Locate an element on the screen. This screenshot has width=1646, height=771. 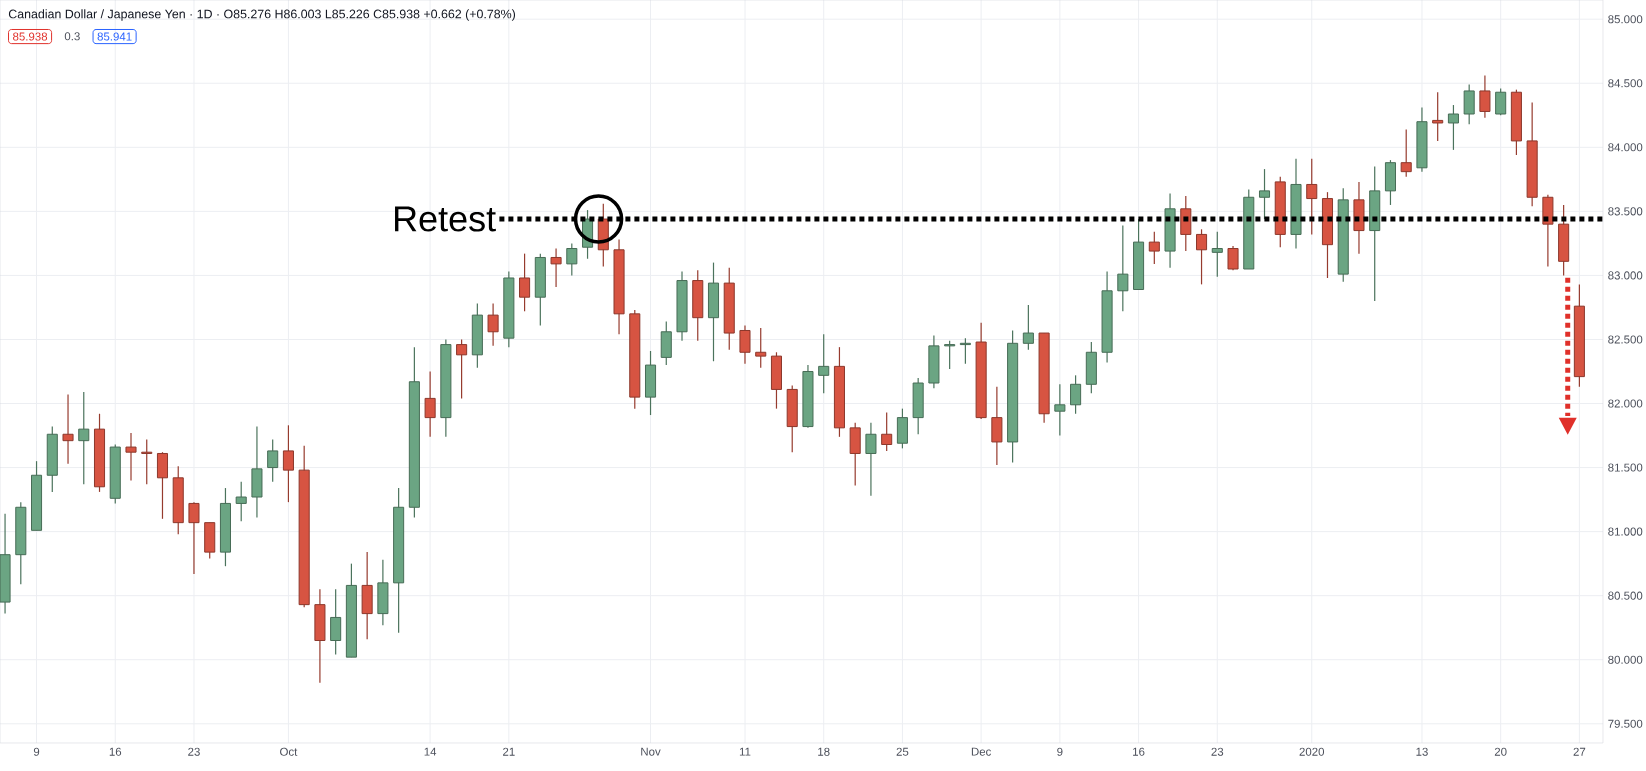
y-tick-label: 84.500 is located at coordinates (1625, 83).